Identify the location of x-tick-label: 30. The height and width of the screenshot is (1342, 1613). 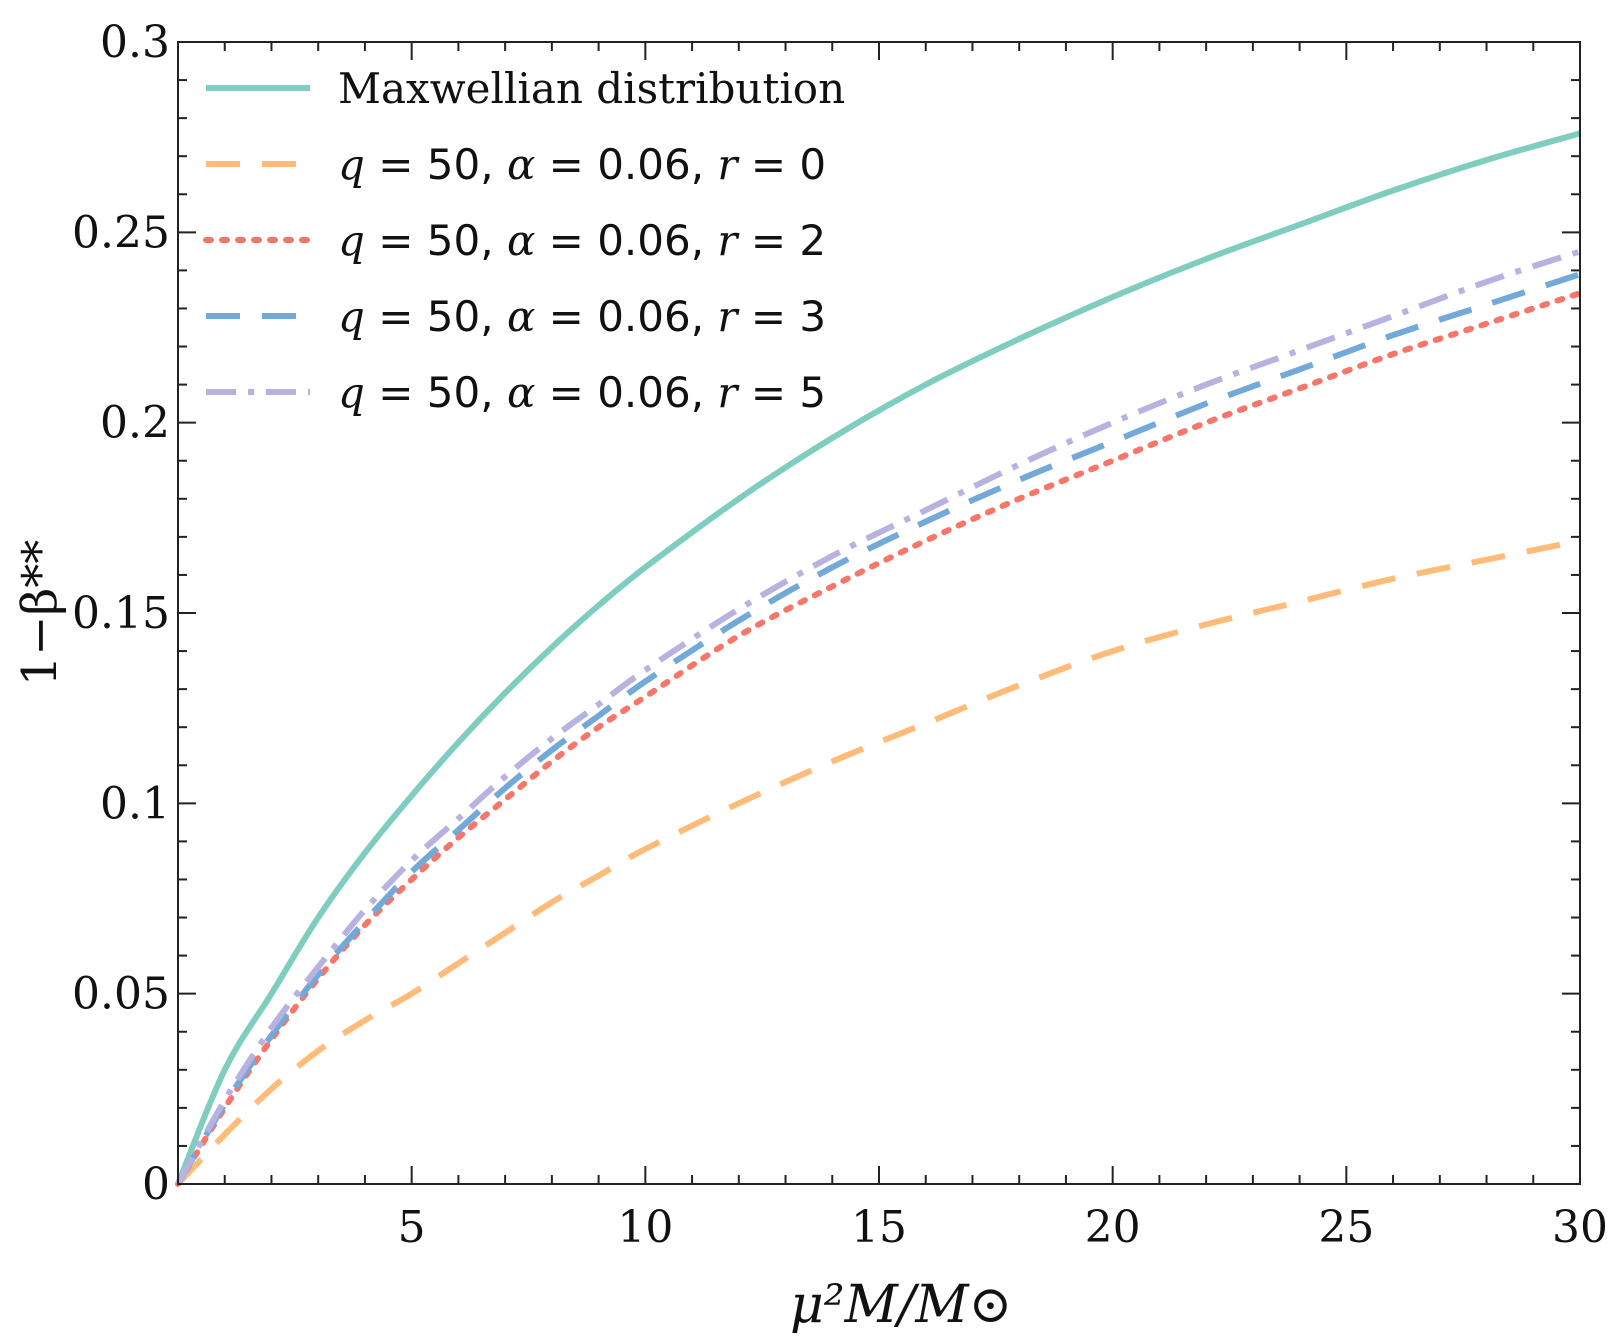
(1580, 1227).